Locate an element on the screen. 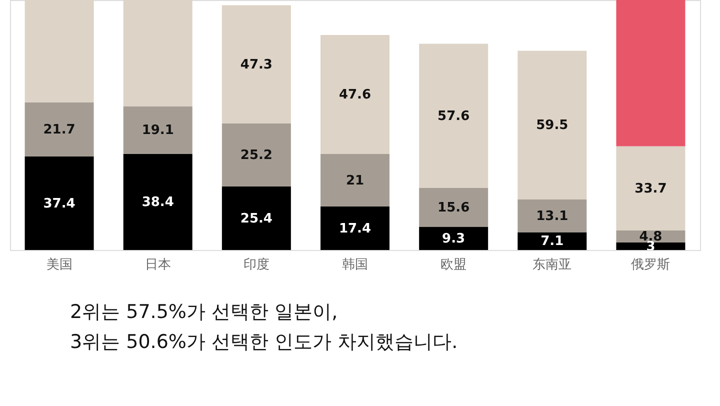  data-label: 25.2 is located at coordinates (256, 155).